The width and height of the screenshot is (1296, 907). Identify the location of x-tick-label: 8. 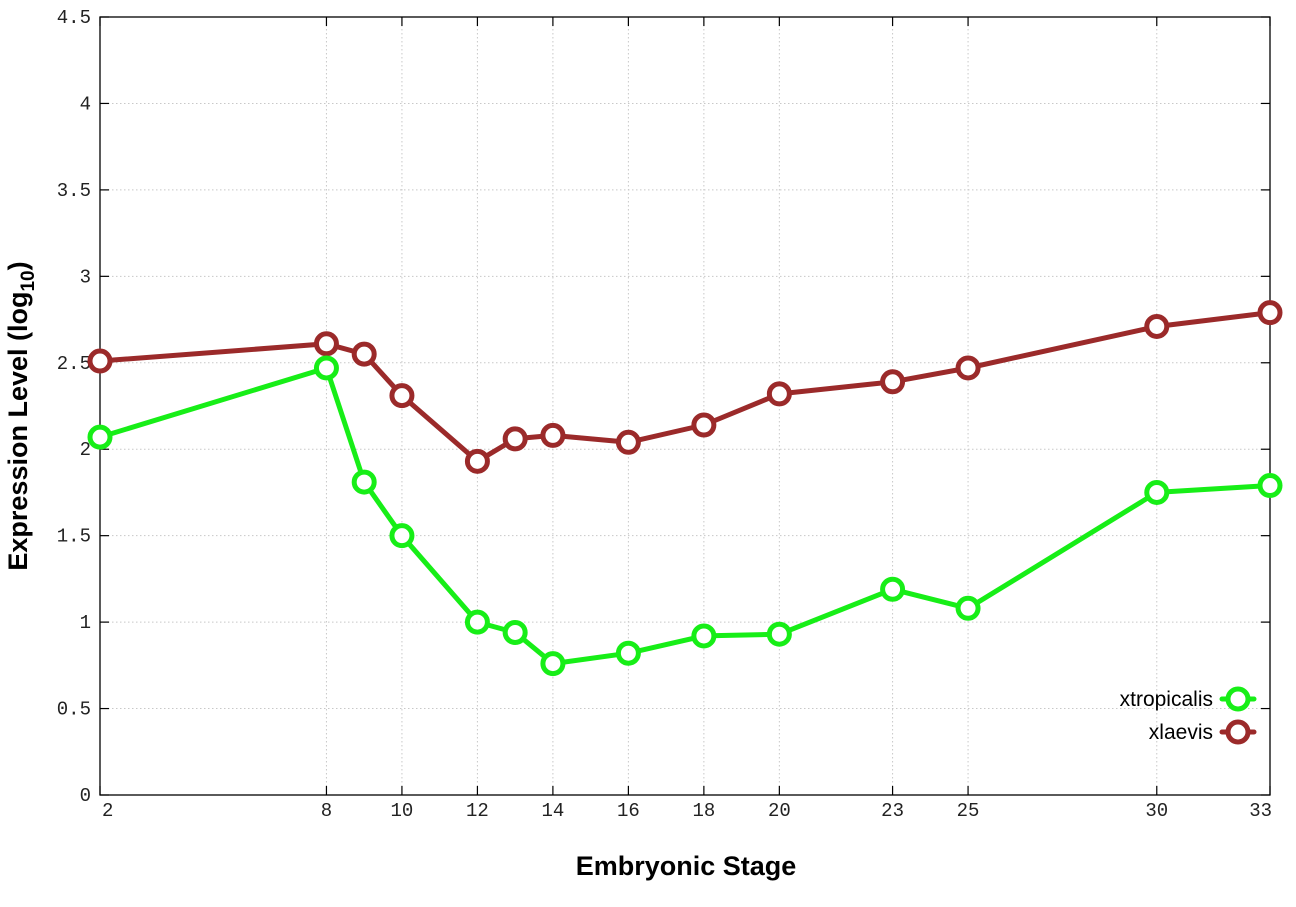
(326, 811).